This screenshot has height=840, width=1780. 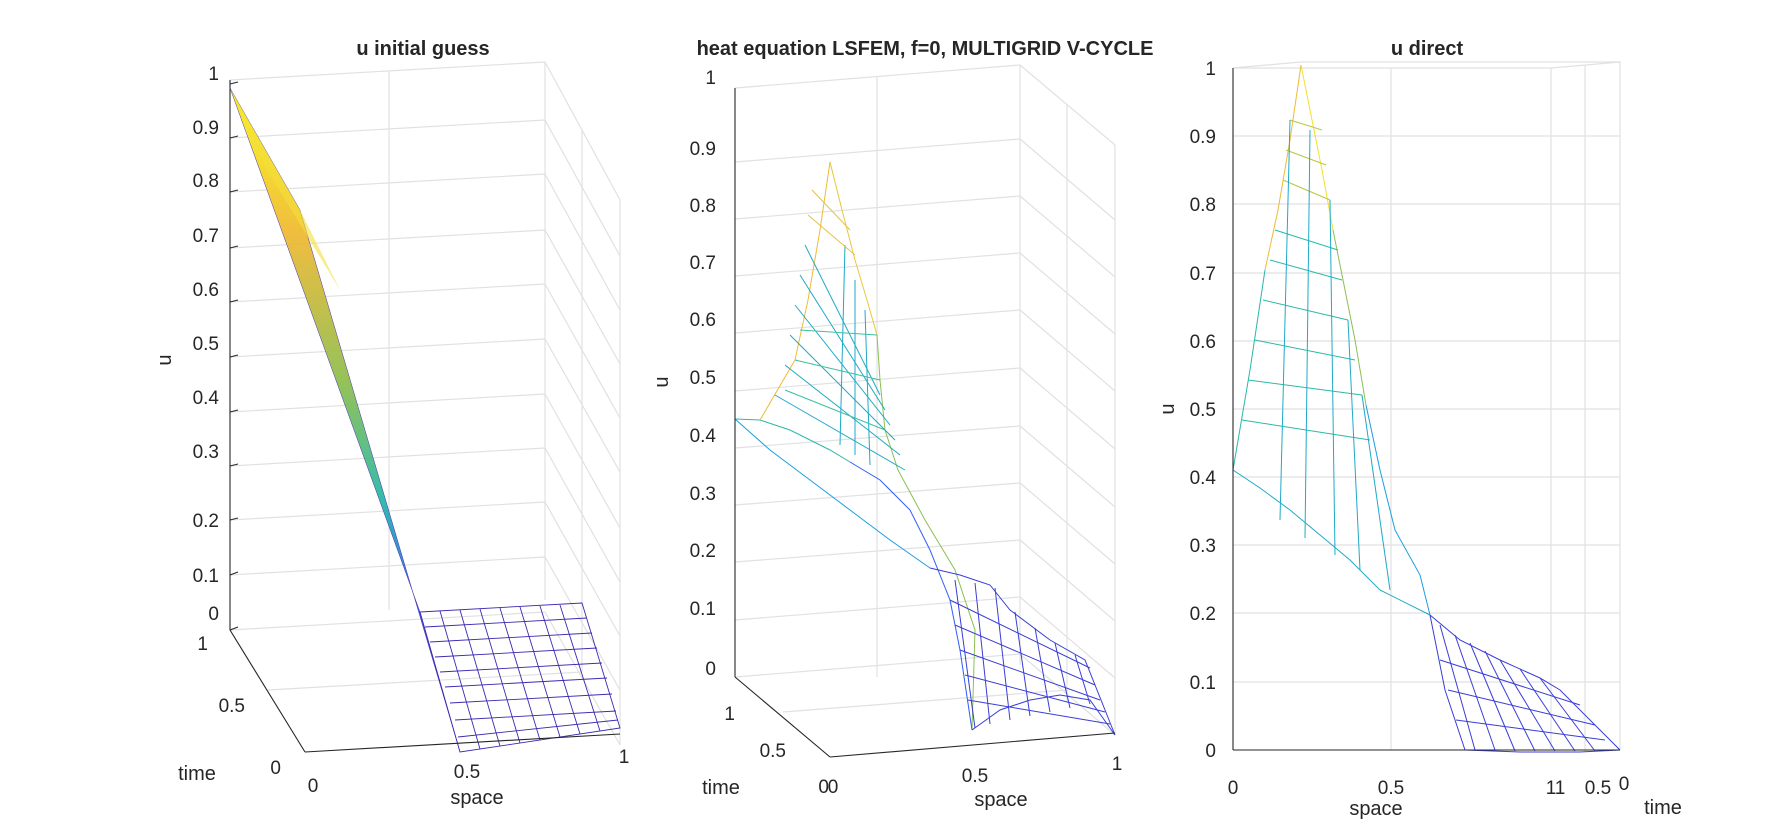 I want to click on y-tick-labels: 1 0.5 0, so click(x=1592, y=786).